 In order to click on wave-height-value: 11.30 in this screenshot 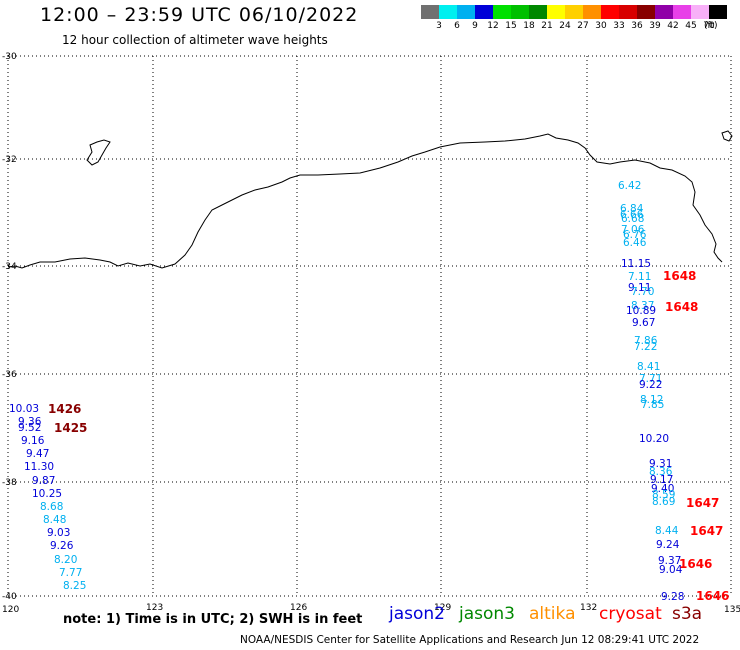, I will do `click(39, 467)`.